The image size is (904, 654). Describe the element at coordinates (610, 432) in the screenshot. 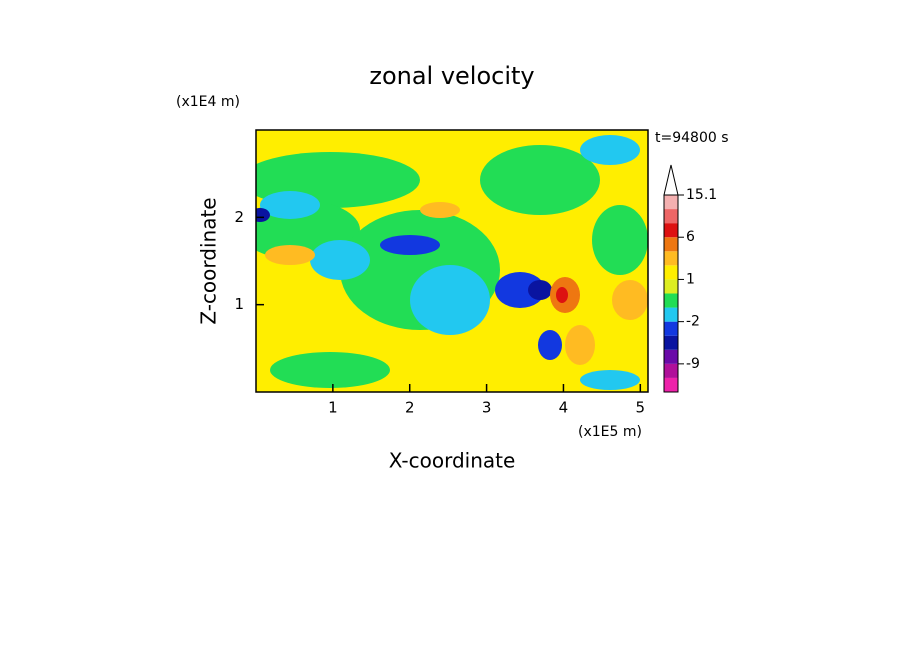

I see `x-unit: (x1E5 m)` at that location.